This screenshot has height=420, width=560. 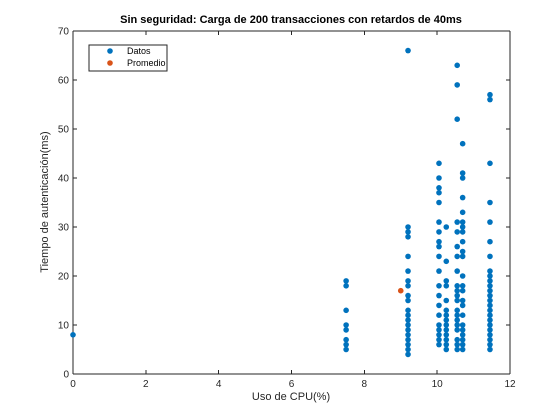 I want to click on y-tick-label: 10, so click(x=64, y=326).